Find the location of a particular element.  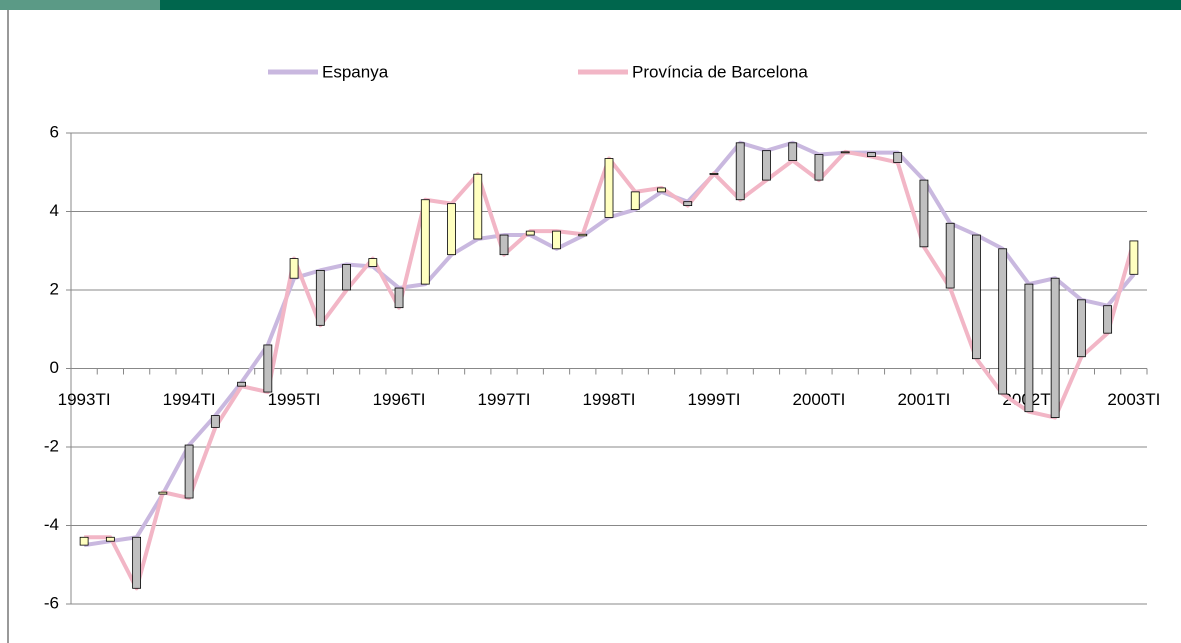

x-tick-label: 1999TI is located at coordinates (714, 399).